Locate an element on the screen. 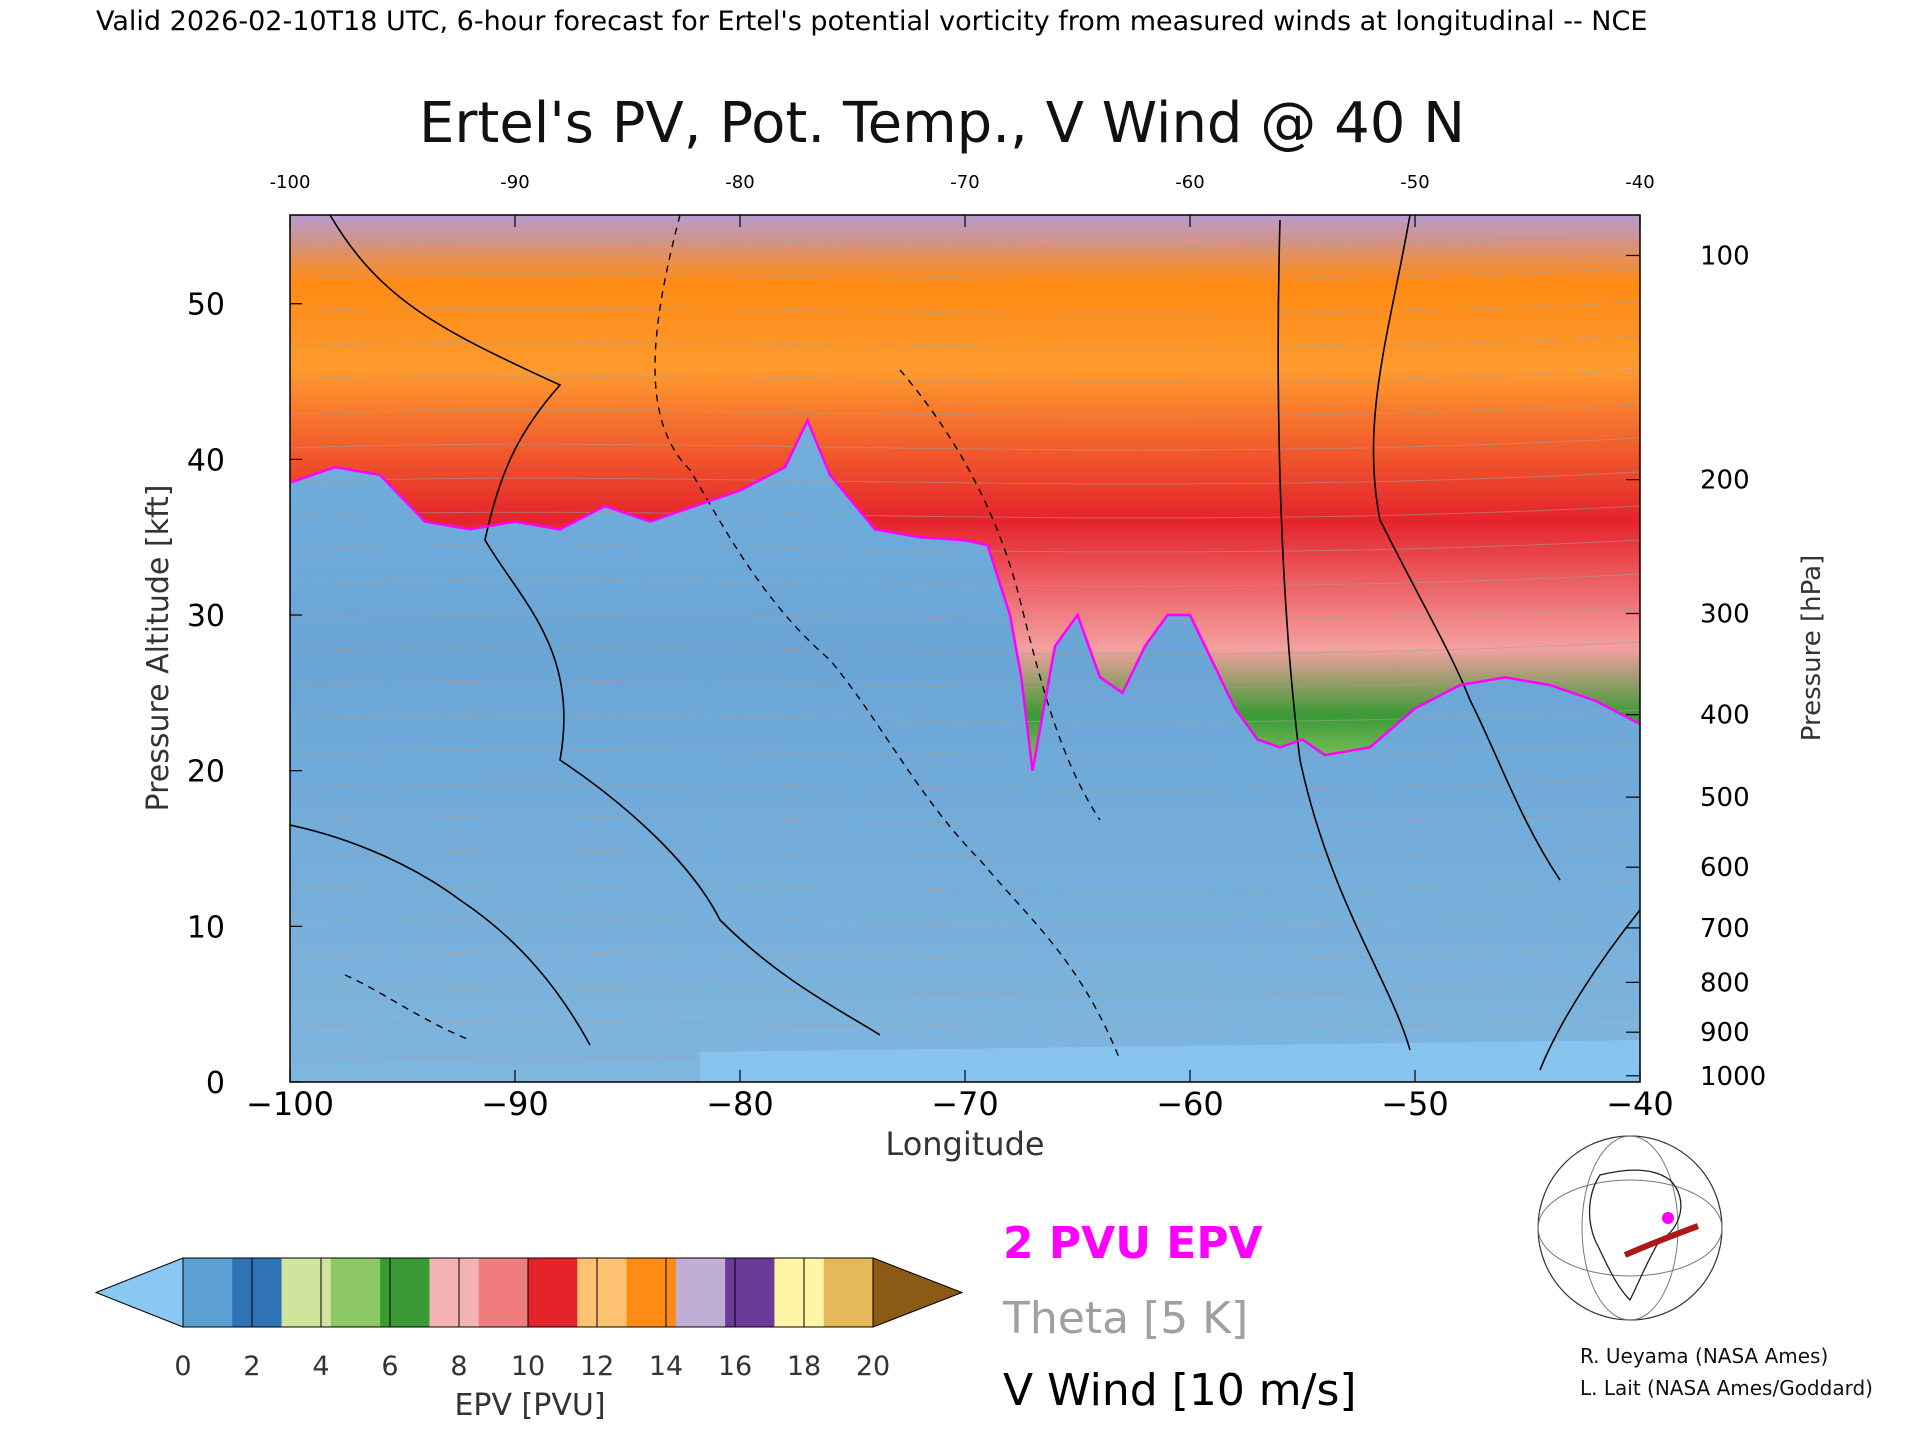 The image size is (1920, 1440). colorbar-tick-label: 10 is located at coordinates (528, 1366).